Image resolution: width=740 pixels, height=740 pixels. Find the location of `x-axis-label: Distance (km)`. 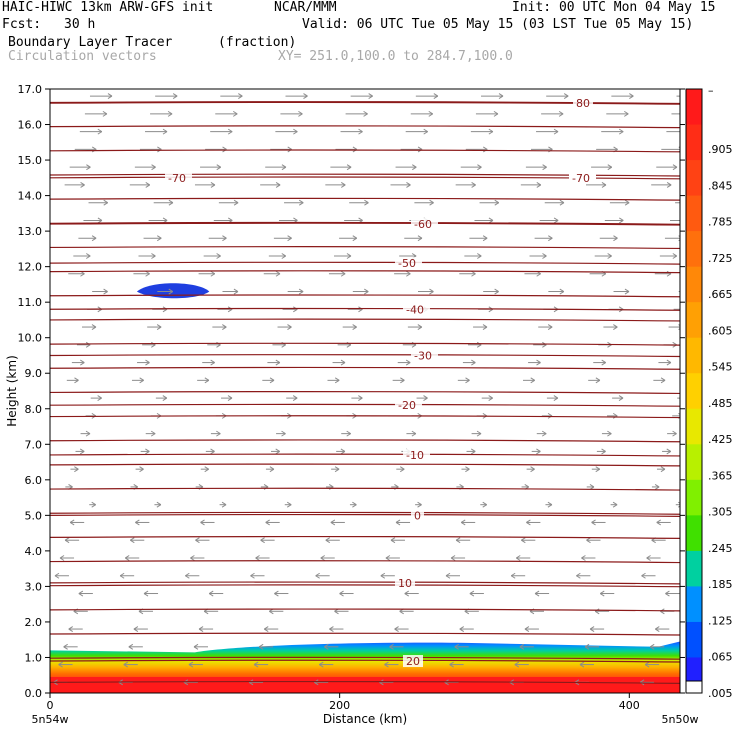

x-axis-label: Distance (km) is located at coordinates (365, 719).